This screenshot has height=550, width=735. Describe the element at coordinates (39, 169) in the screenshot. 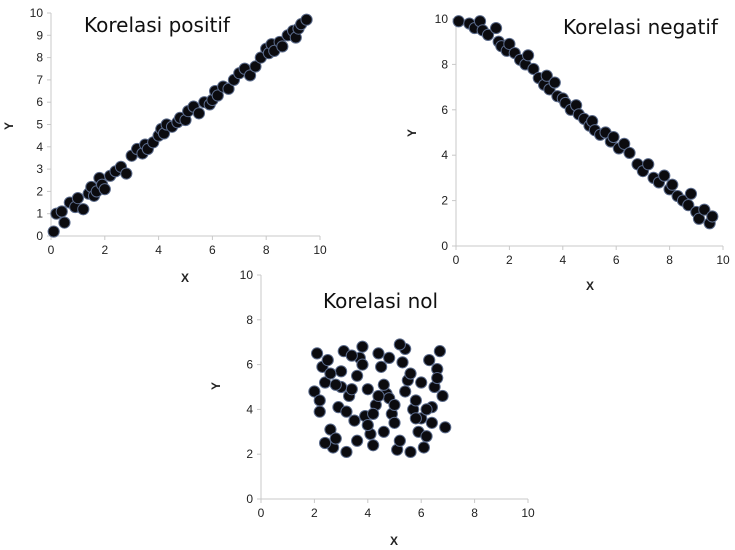

I see `y-tick-label: 3` at that location.